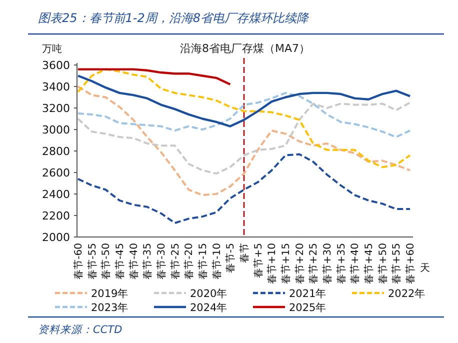 This screenshot has width=458, height=343. Describe the element at coordinates (56, 216) in the screenshot. I see `y-tick-label: 2200` at that location.